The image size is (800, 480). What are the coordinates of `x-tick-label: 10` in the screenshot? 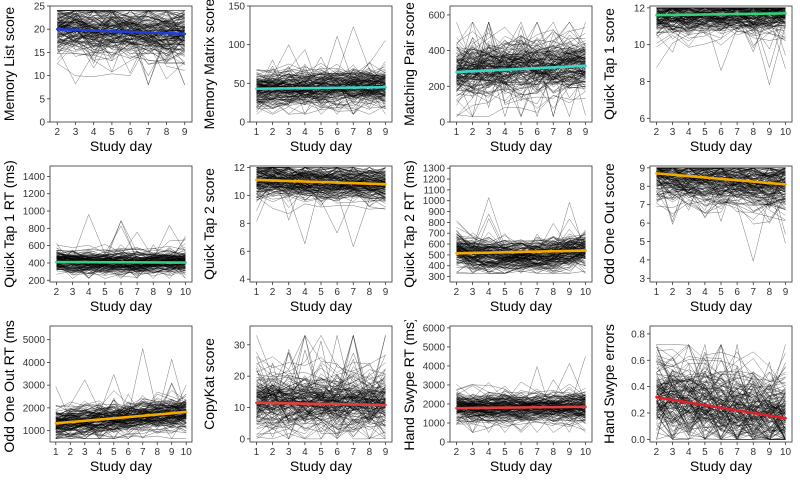 It's located at (586, 292).